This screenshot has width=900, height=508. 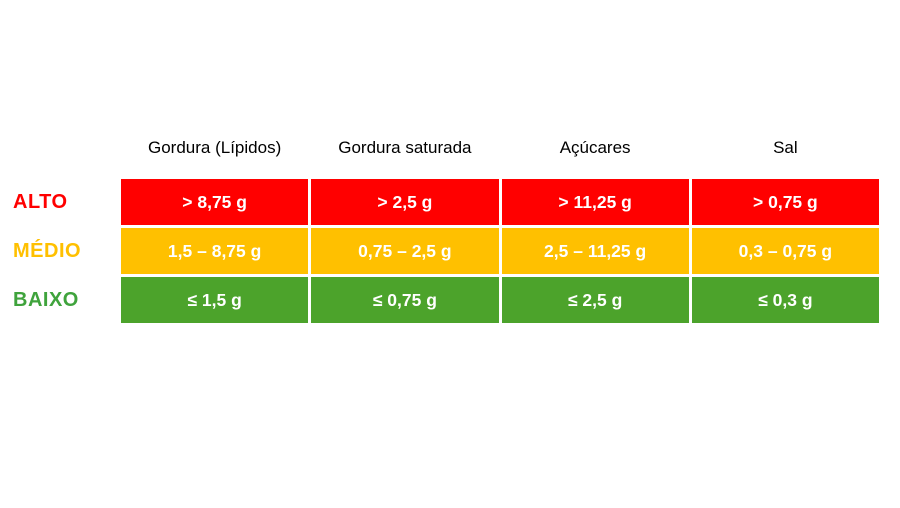 What do you see at coordinates (785, 251) in the screenshot?
I see `cell-medio-sal: 0,3 – 0,75 g` at bounding box center [785, 251].